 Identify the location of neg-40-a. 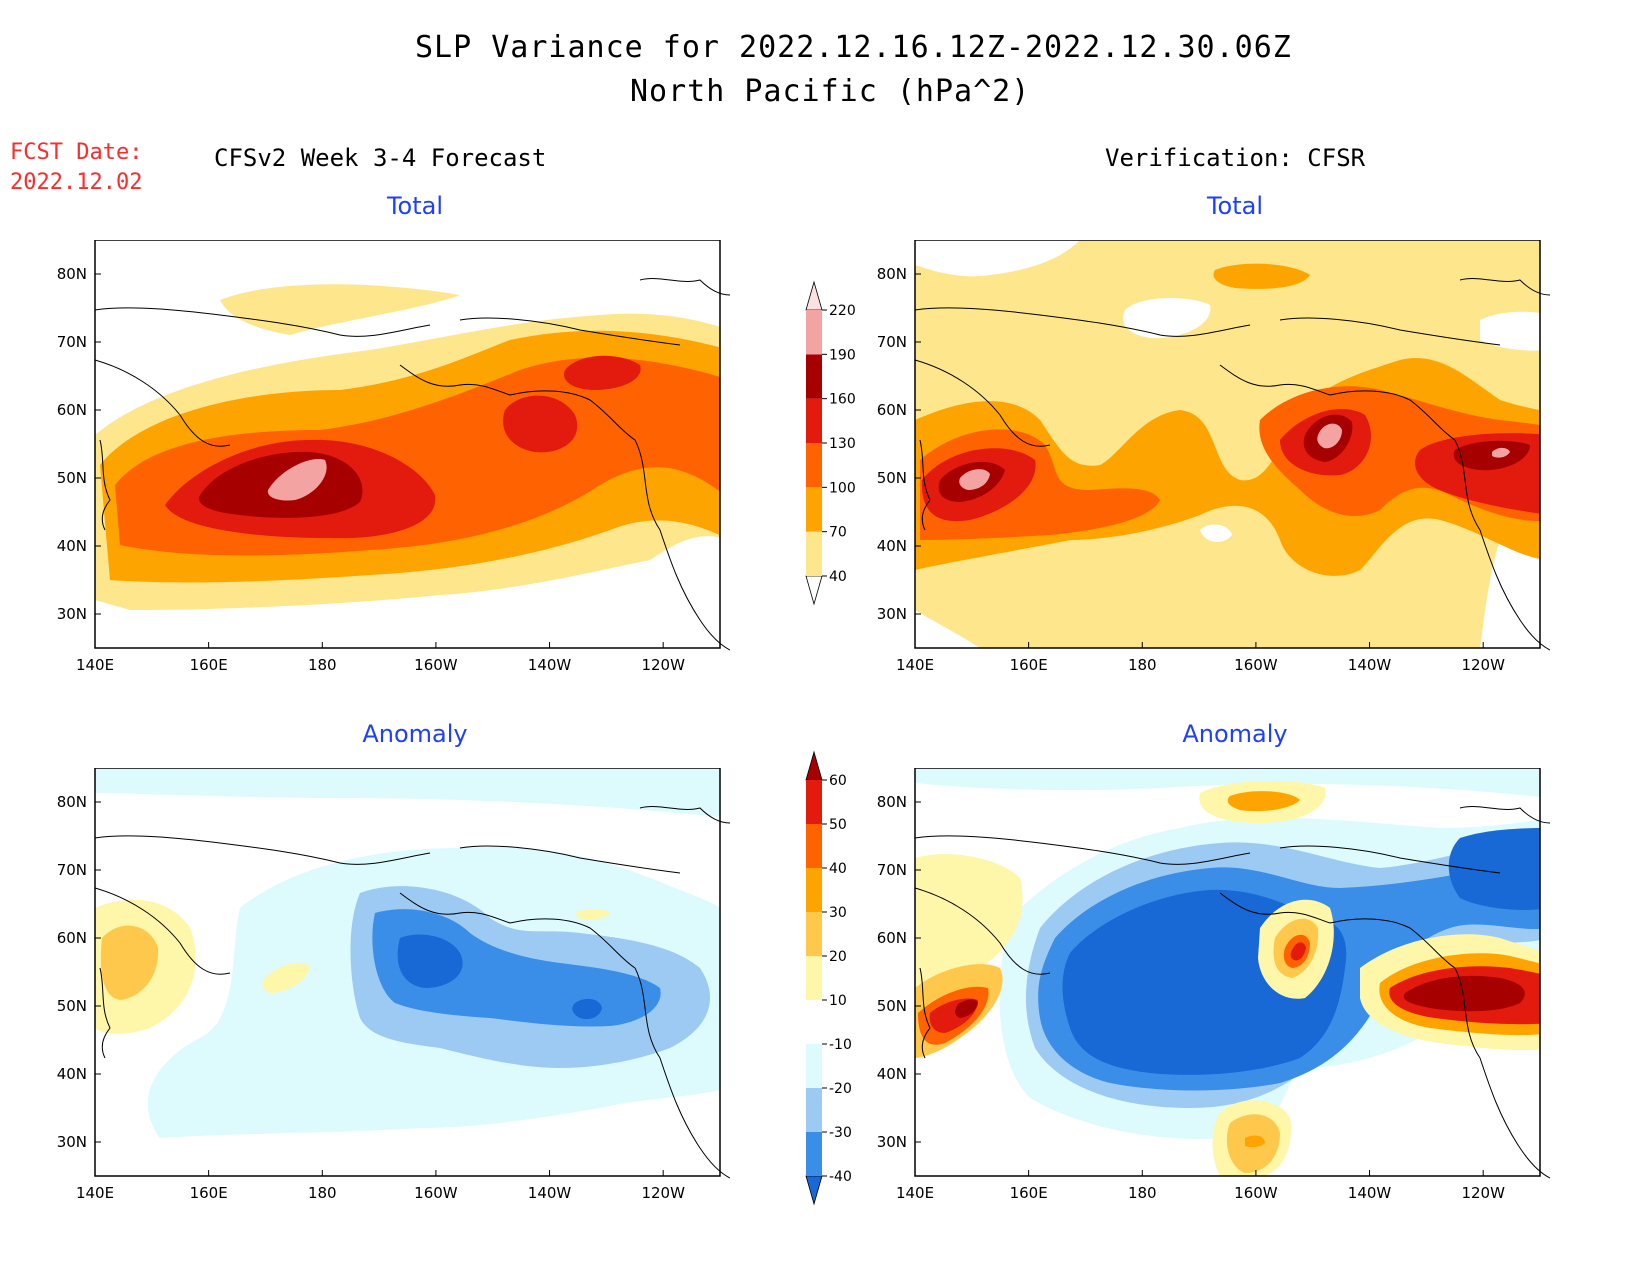
(430, 961).